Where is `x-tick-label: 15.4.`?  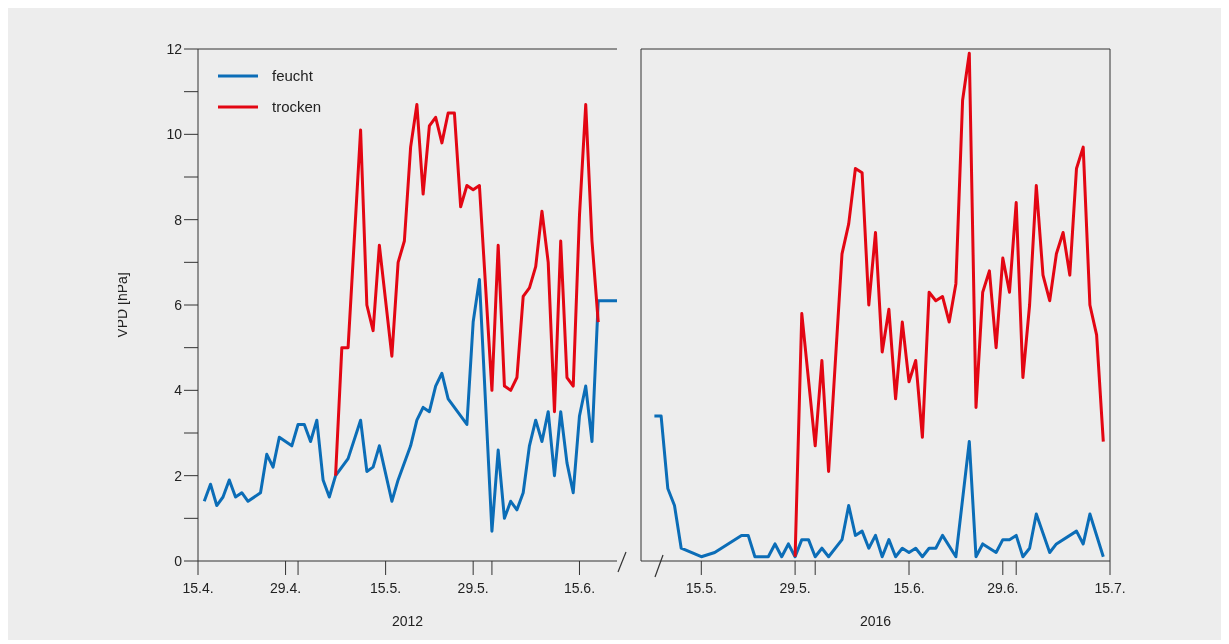
x-tick-label: 15.4. is located at coordinates (198, 587).